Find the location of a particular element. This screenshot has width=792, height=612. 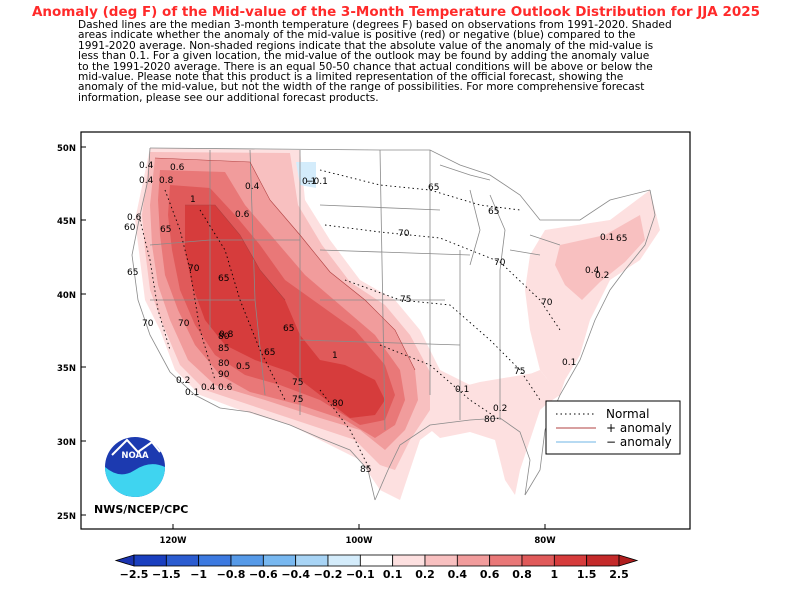

legend-minus-label: − anomaly is located at coordinates (639, 442).